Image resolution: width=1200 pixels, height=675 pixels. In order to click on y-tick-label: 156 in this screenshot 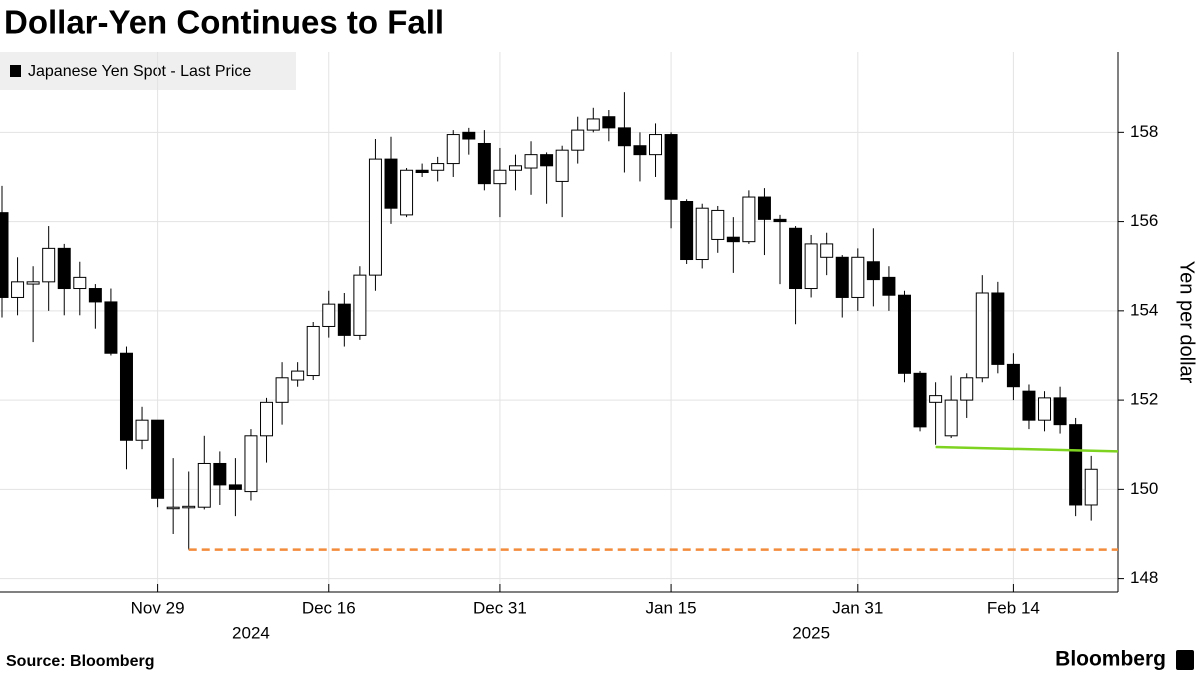, I will do `click(1144, 220)`.